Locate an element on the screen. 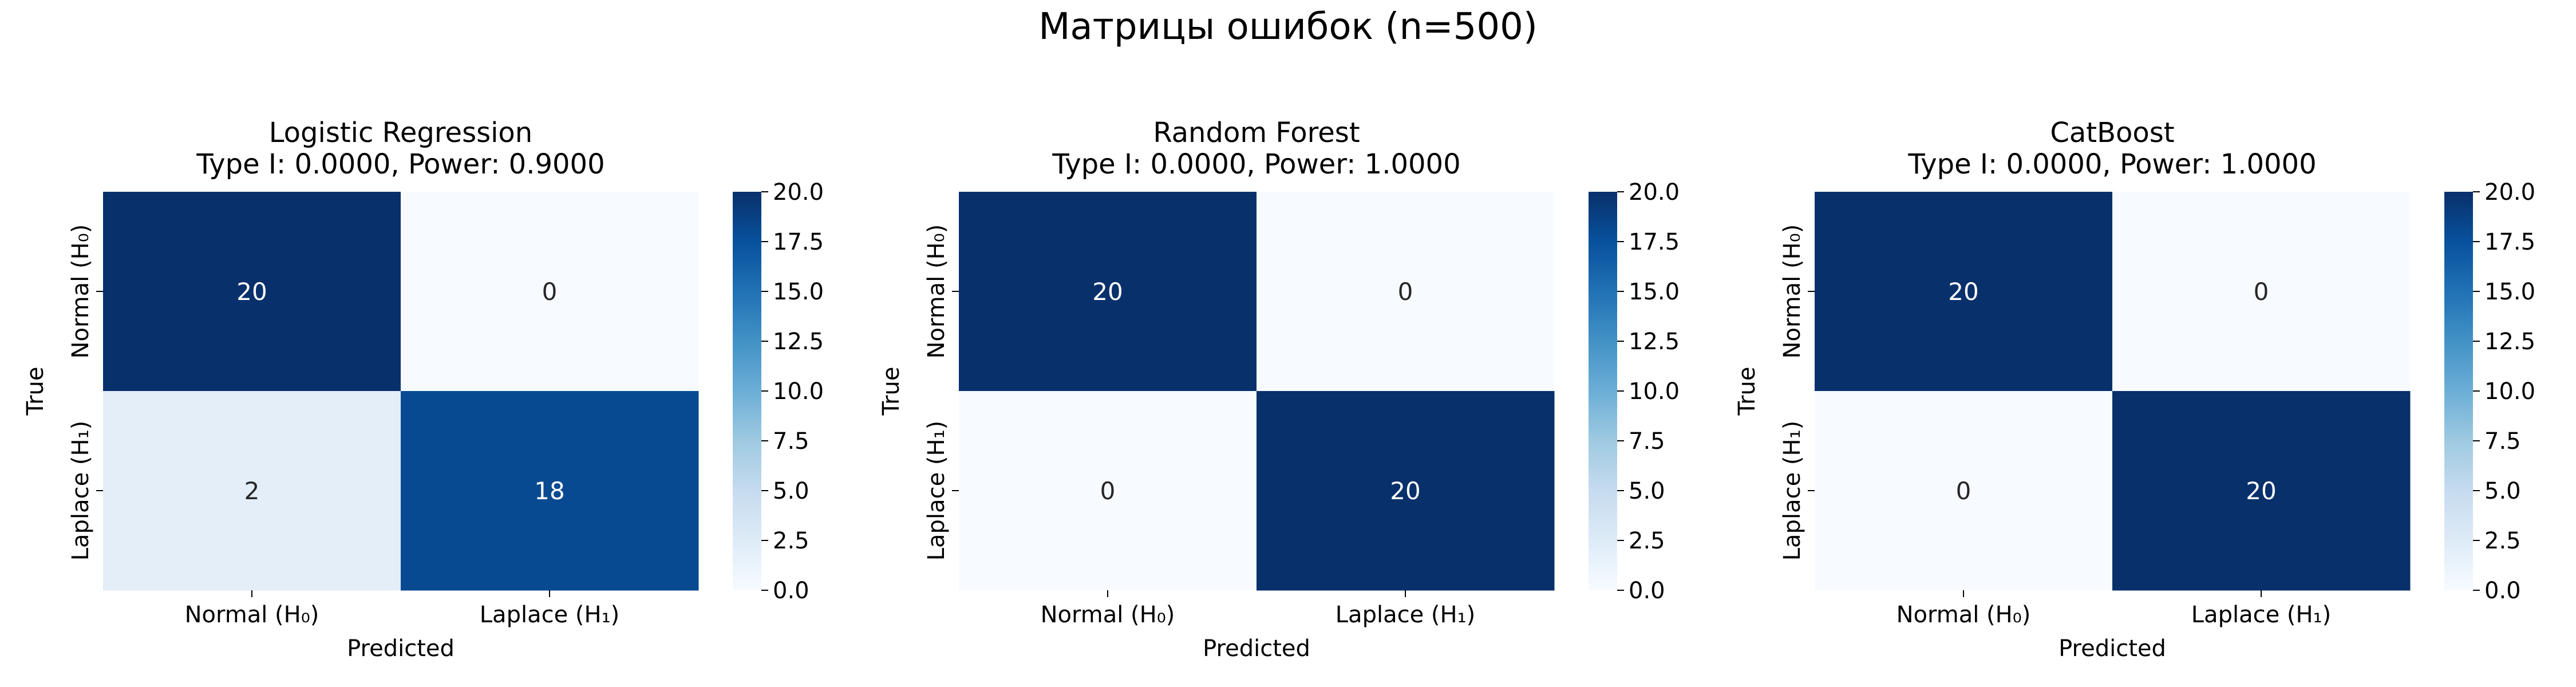 The width and height of the screenshot is (2576, 687). cell-value-label: 18 is located at coordinates (549, 491).